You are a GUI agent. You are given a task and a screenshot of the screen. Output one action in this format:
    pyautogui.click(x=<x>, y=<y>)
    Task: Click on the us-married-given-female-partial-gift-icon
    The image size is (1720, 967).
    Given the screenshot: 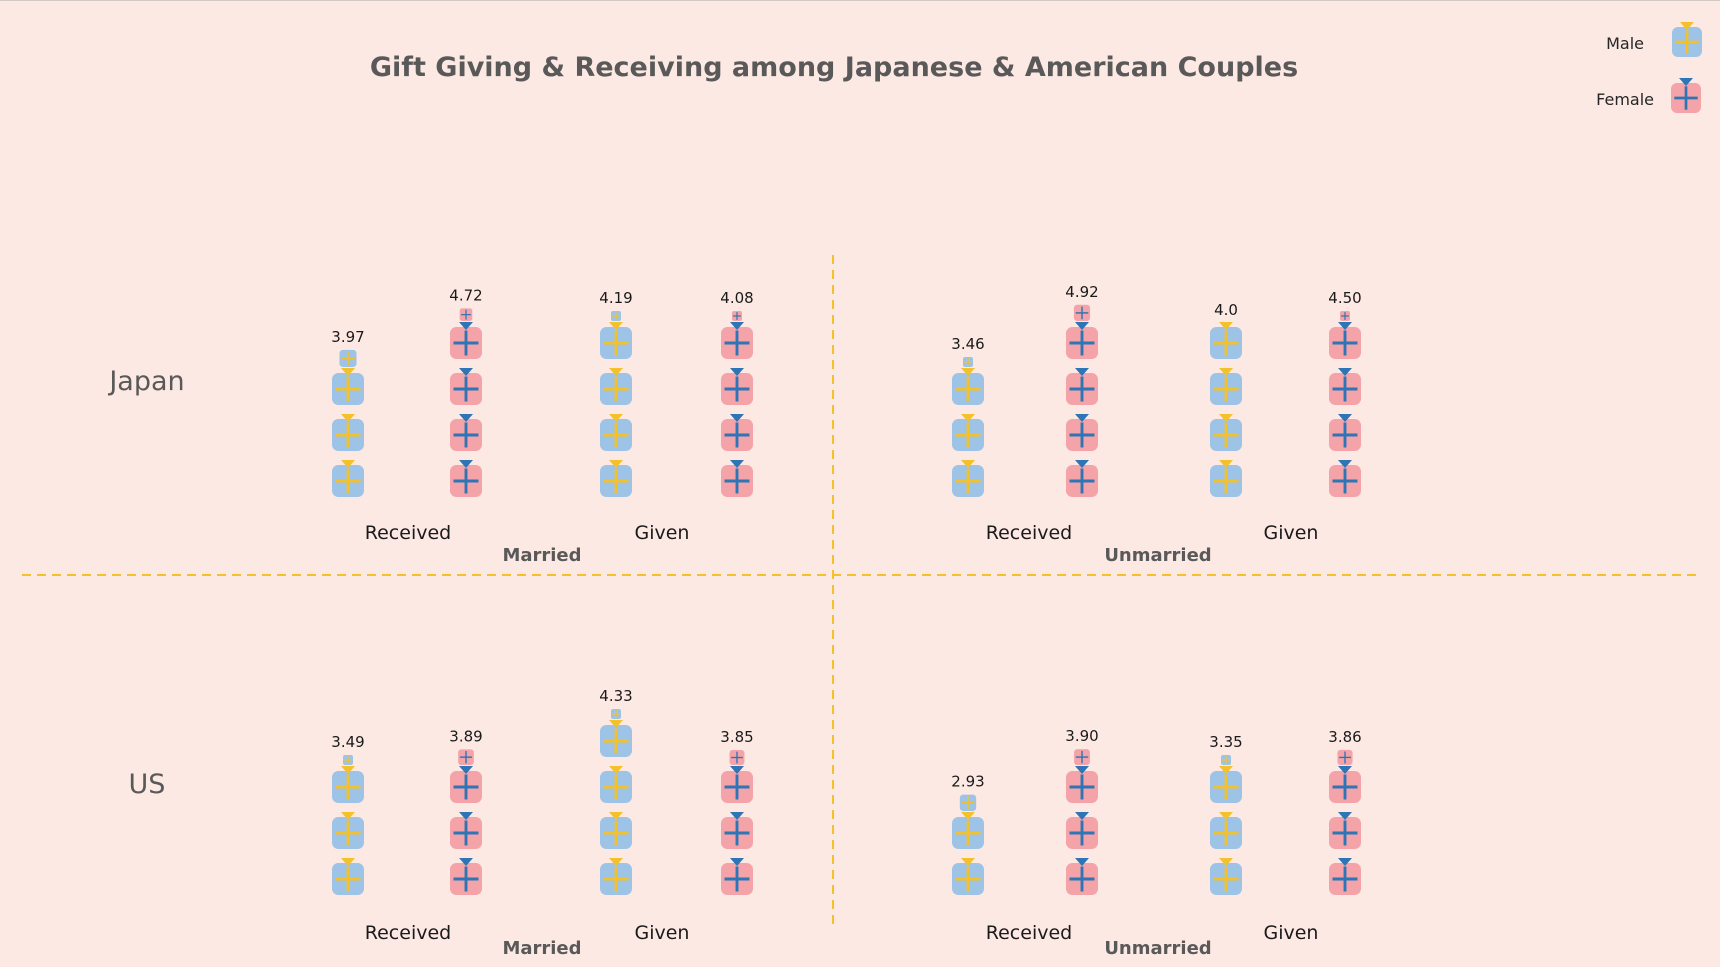 What is the action you would take?
    pyautogui.click(x=737, y=757)
    